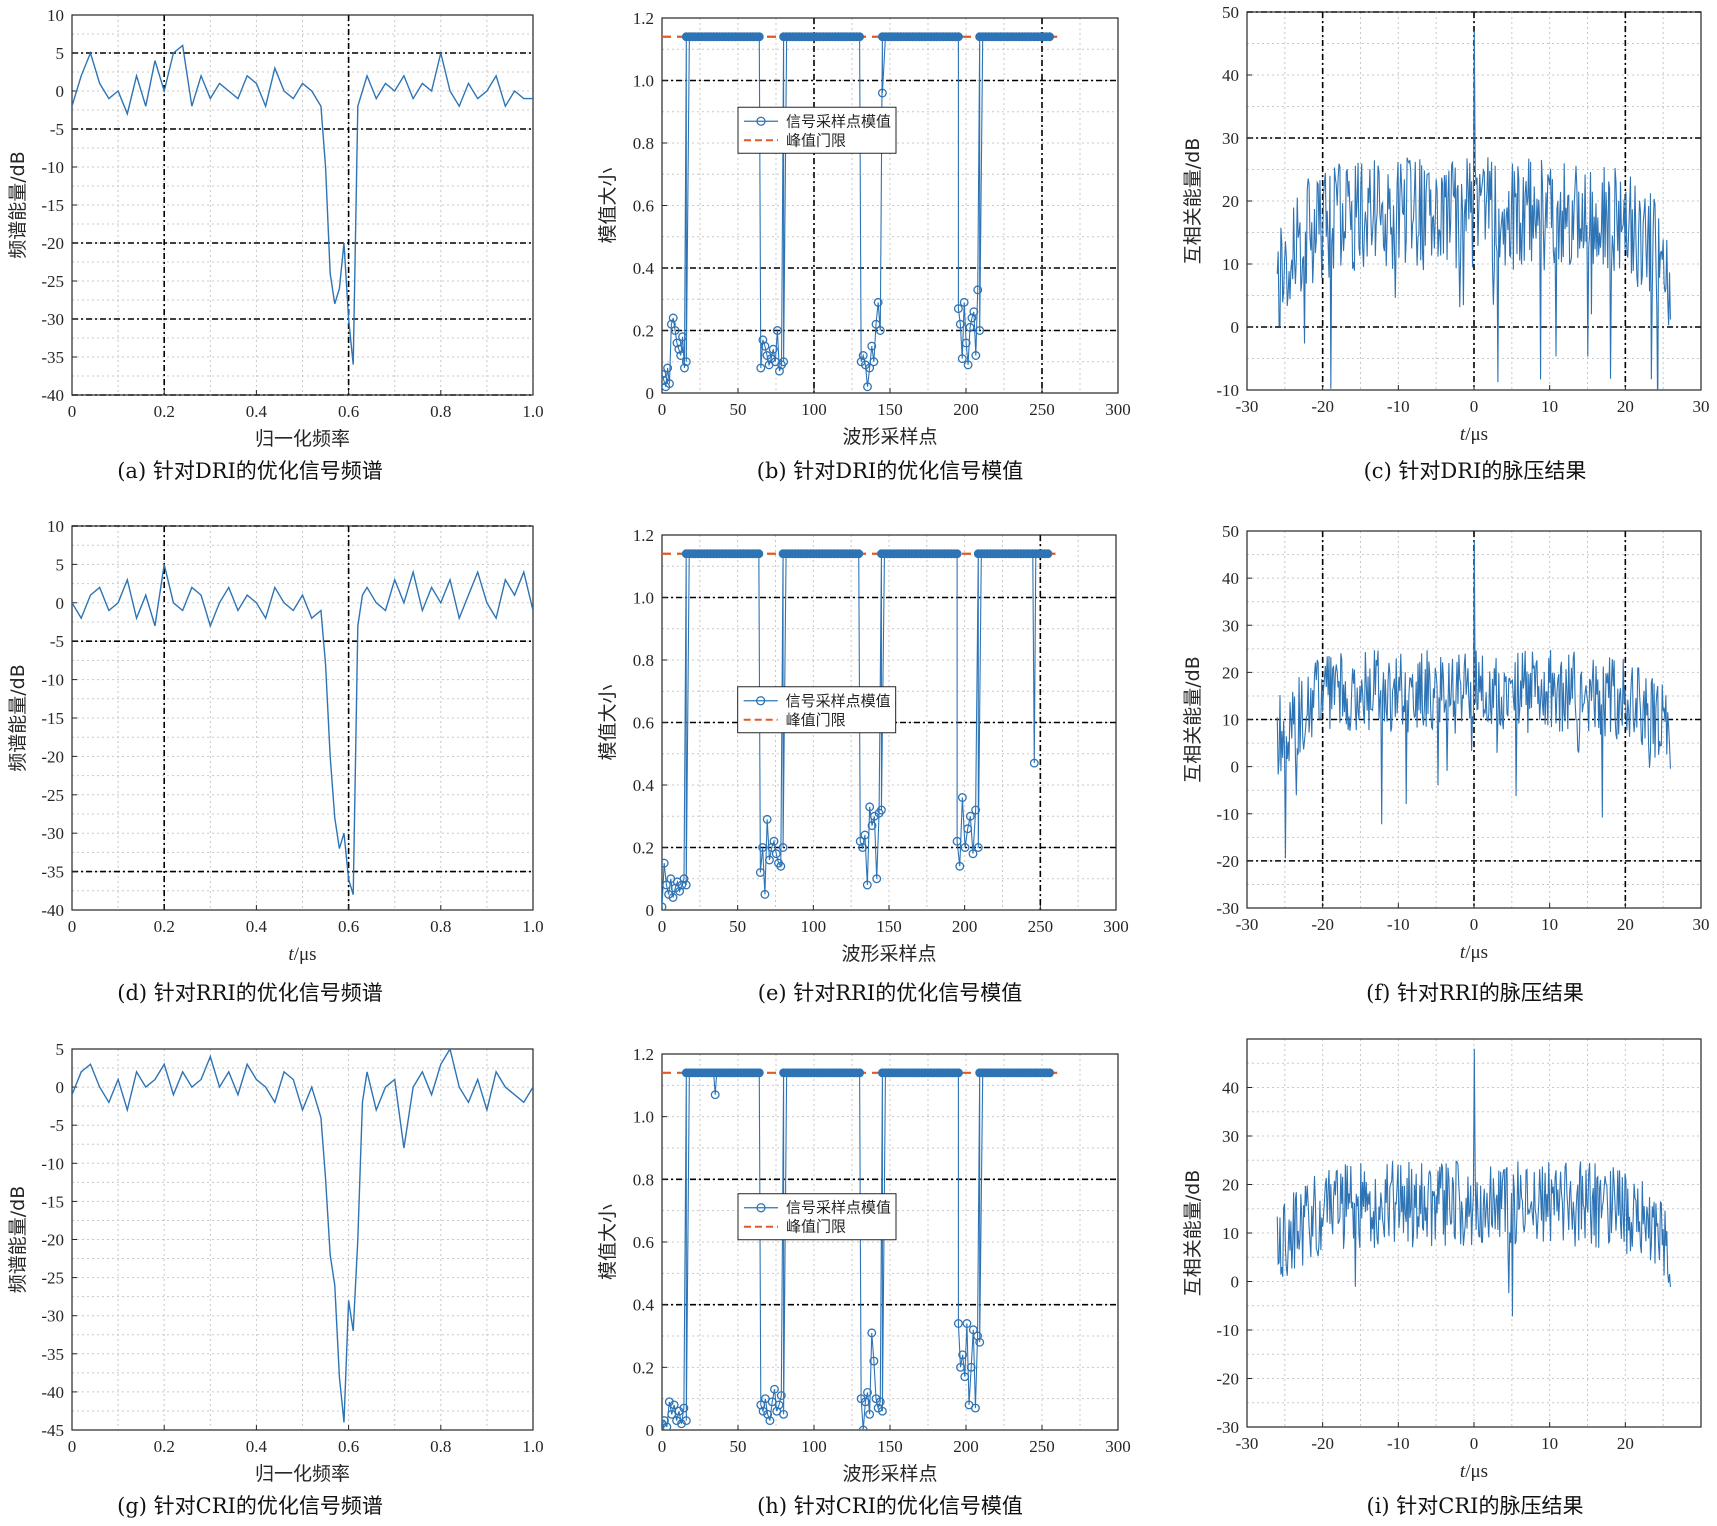  I want to click on y-tick-label: 10, so click(1230, 720).